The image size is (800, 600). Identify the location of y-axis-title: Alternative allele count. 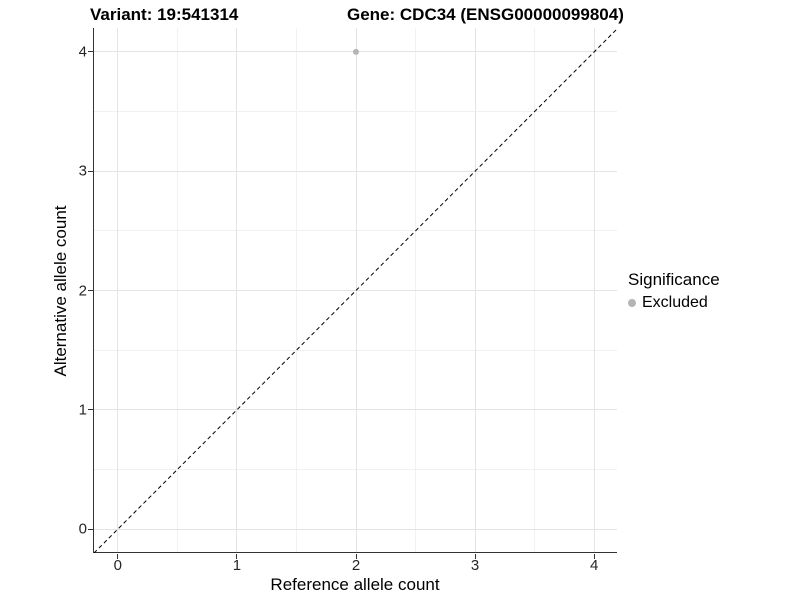
(60, 290).